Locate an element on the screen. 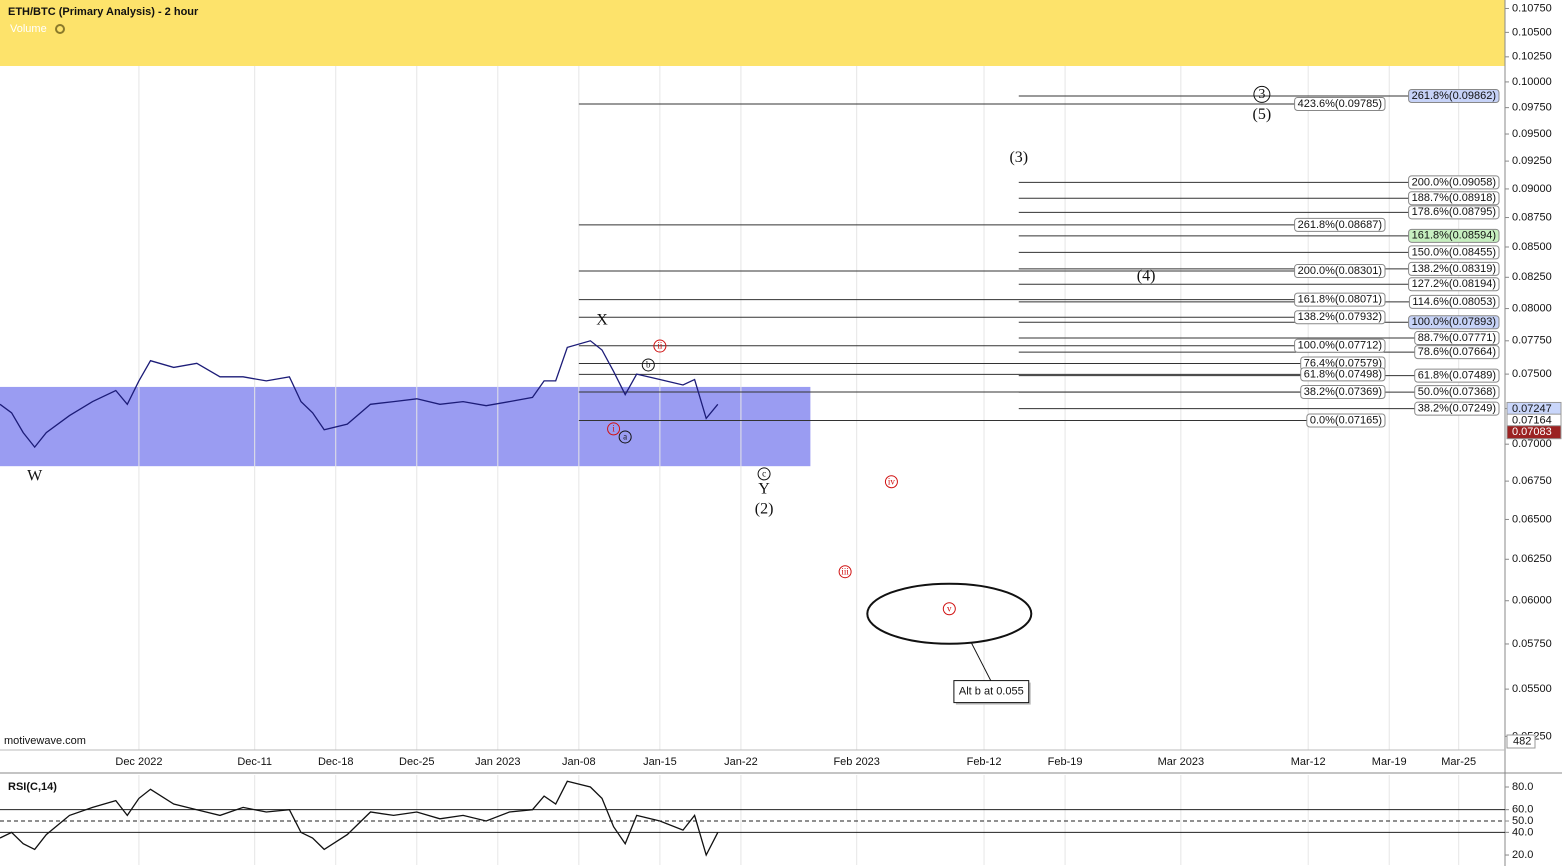 The image size is (1562, 866). x-tick-label: Feb-12 is located at coordinates (984, 762).